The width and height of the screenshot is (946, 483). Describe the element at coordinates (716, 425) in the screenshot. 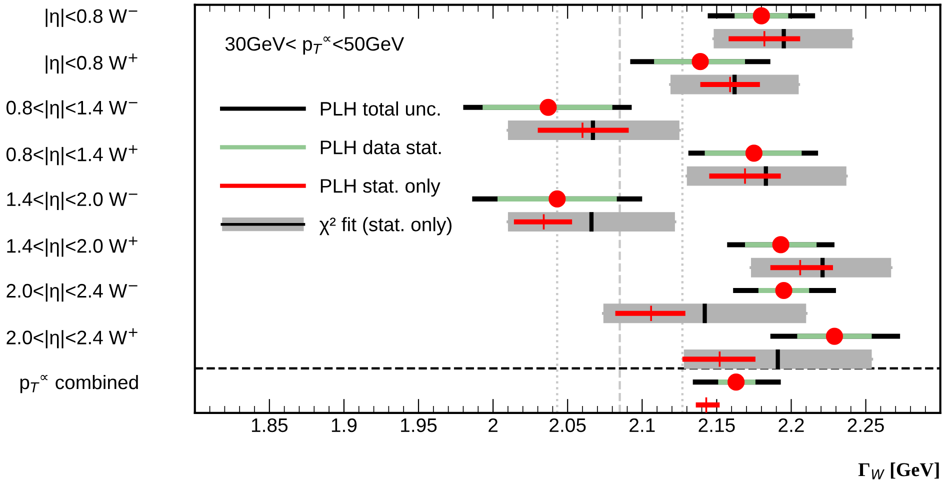

I see `x-tick-label: 2.15` at that location.